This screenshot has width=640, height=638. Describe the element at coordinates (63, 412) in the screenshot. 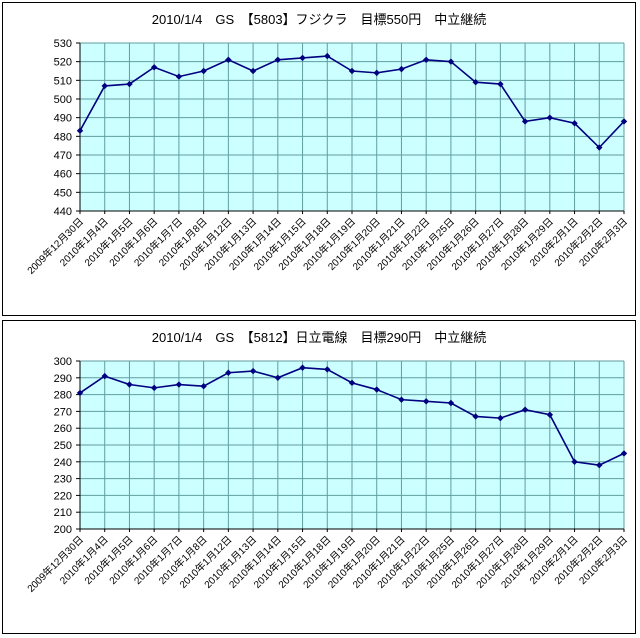

I see `svg-text: 270` at that location.